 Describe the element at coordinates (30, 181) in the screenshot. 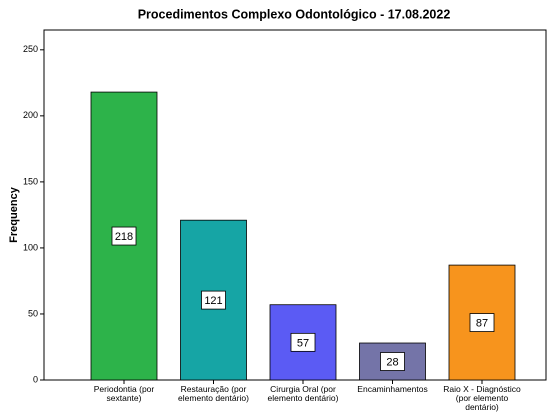

I see `y-tick-label: 150` at that location.